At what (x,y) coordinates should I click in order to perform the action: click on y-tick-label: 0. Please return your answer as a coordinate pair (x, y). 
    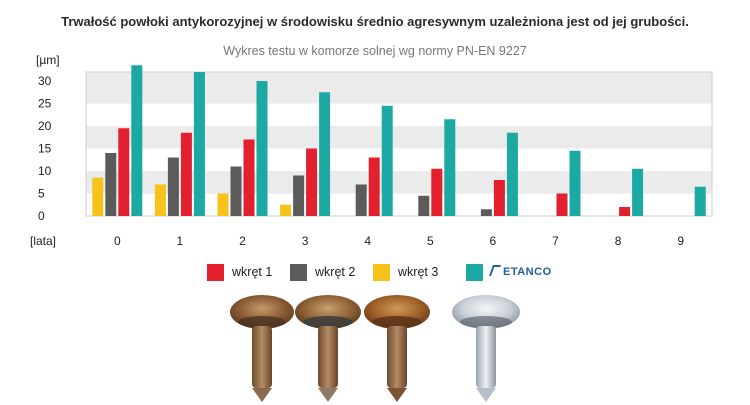
    Looking at the image, I should click on (41, 216).